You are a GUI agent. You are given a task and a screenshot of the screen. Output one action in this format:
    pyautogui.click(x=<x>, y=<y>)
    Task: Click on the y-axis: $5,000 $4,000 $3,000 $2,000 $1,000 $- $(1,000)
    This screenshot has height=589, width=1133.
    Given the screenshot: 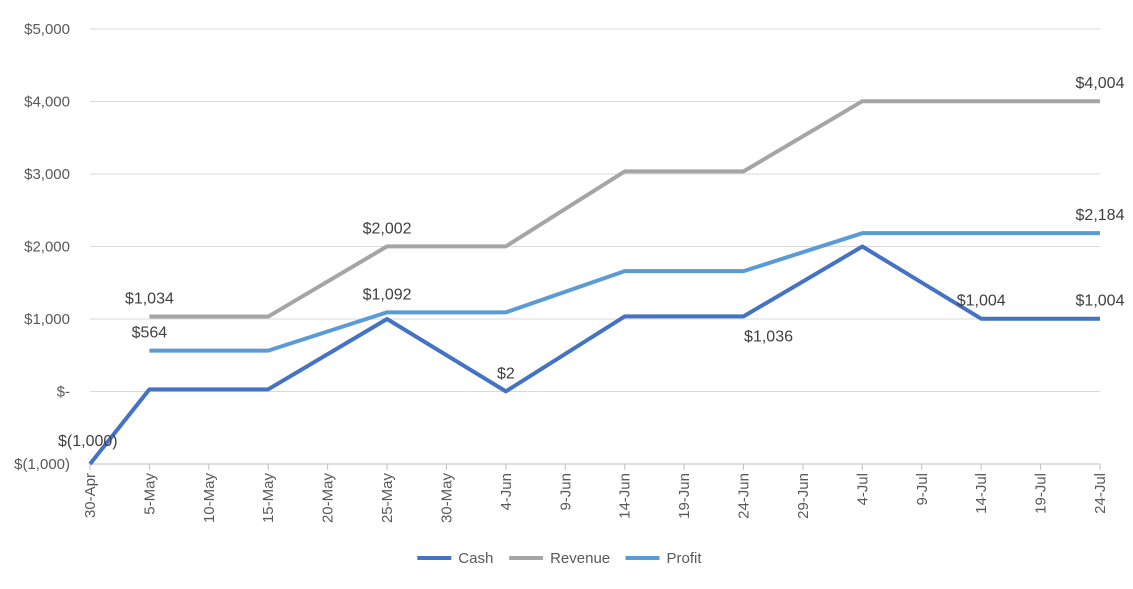 What is the action you would take?
    pyautogui.click(x=42, y=247)
    